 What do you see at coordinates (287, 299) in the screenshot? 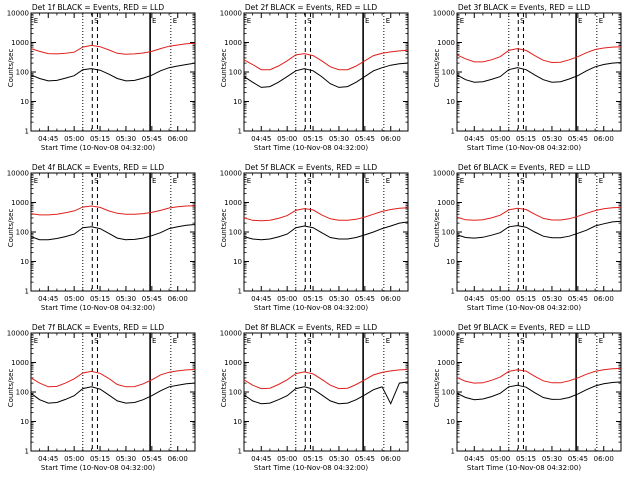
I see `x-tick-label: 05:00` at bounding box center [287, 299].